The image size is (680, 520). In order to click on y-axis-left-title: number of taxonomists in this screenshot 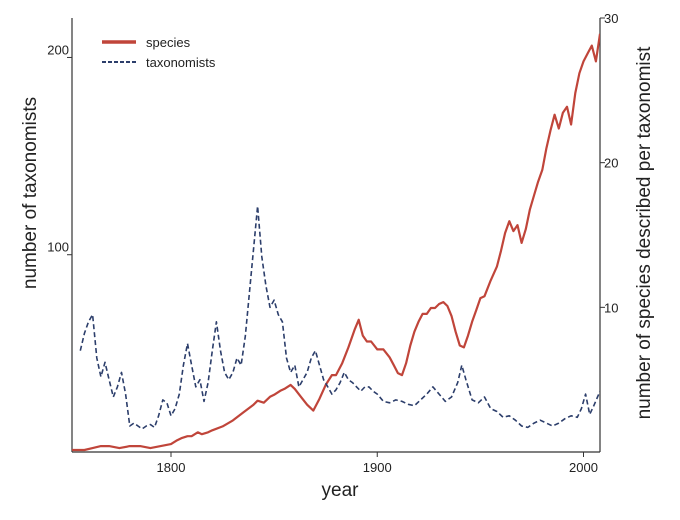, I will do `click(30, 193)`.